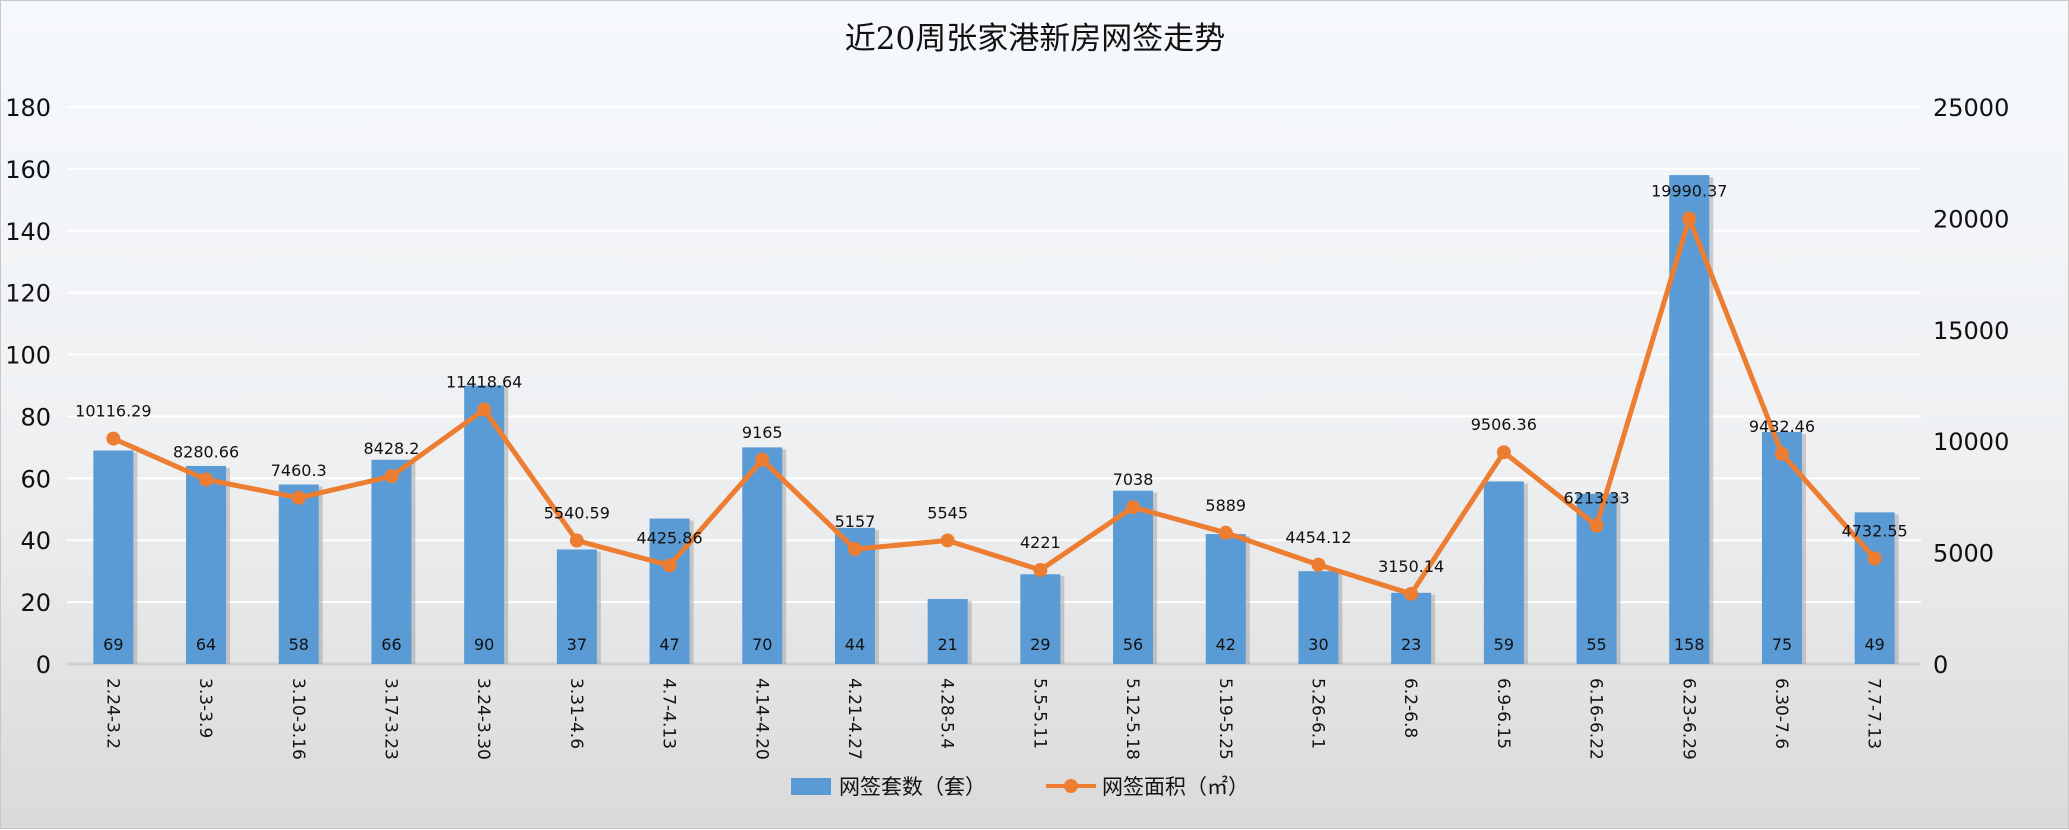 Image resolution: width=2069 pixels, height=830 pixels. What do you see at coordinates (762, 432) in the screenshot?
I see `line-value-label: 9165` at bounding box center [762, 432].